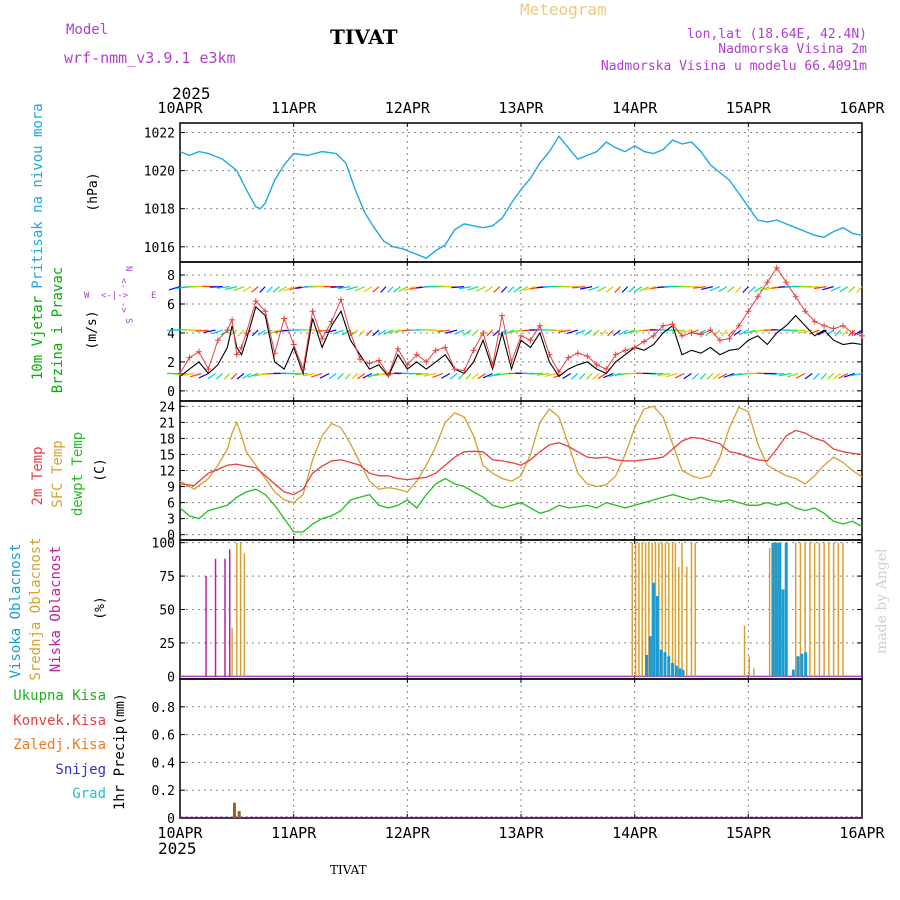  What do you see at coordinates (234, 810) in the screenshot?
I see `precip-bar` at bounding box center [234, 810].